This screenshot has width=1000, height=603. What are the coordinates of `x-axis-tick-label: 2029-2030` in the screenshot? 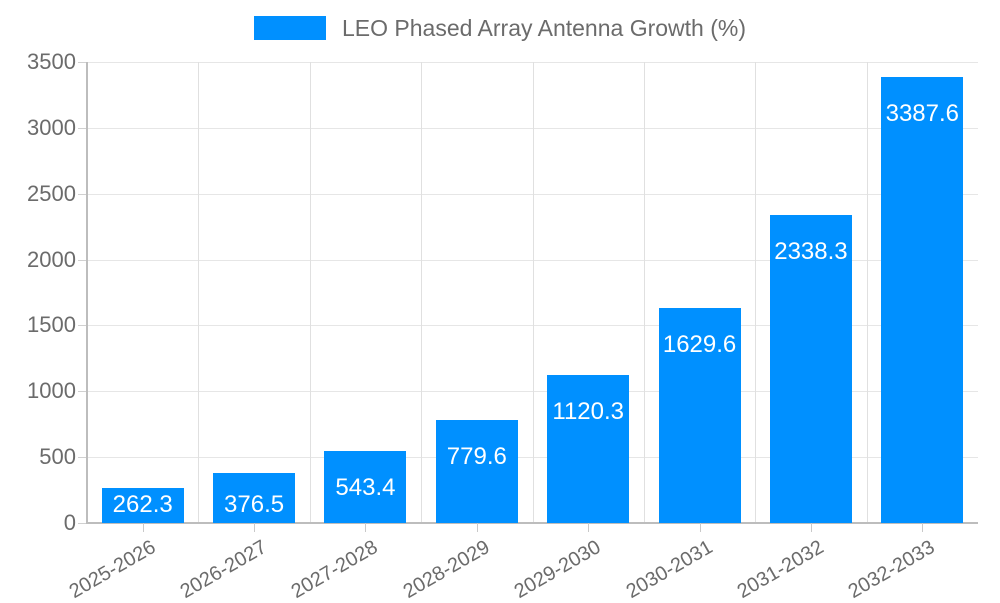 It's located at (557, 569).